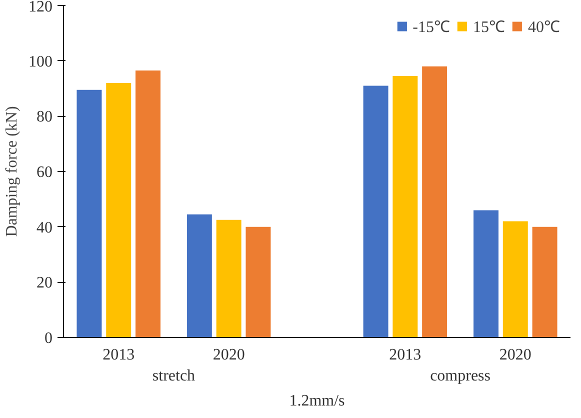 This screenshot has height=418, width=581. Describe the element at coordinates (44, 117) in the screenshot. I see `y-tick-label: 80` at that location.